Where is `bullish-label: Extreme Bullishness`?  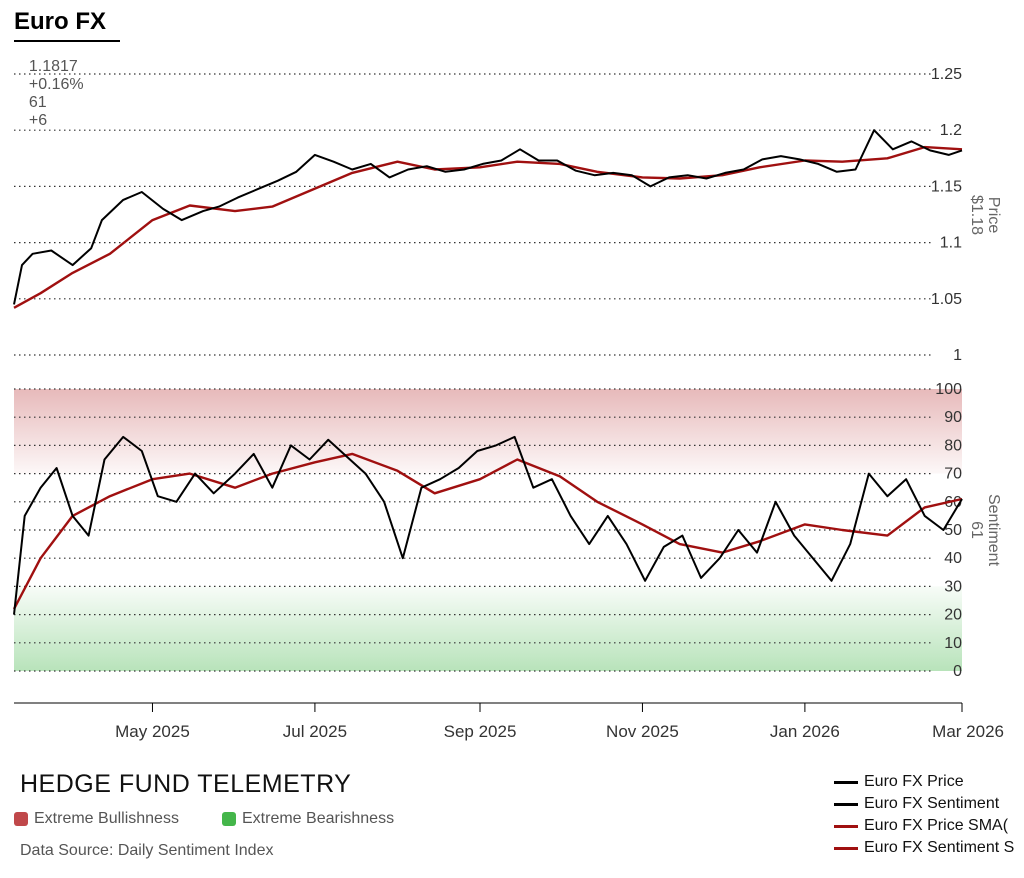 bullish-label: Extreme Bullishness is located at coordinates (106, 818).